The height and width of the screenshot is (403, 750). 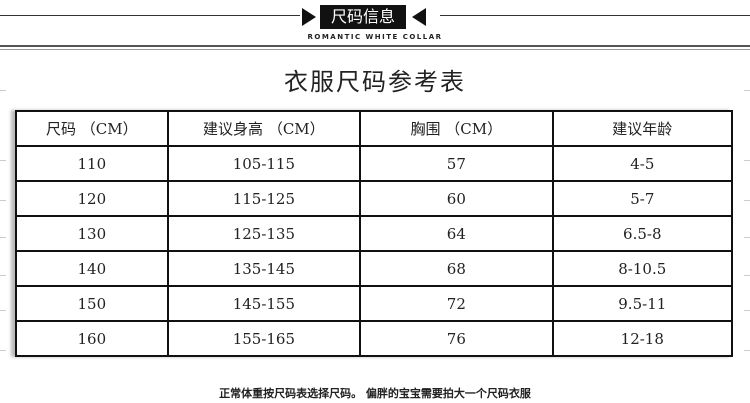 I want to click on table-row: 120 115-125 60 5-7, so click(x=374, y=198).